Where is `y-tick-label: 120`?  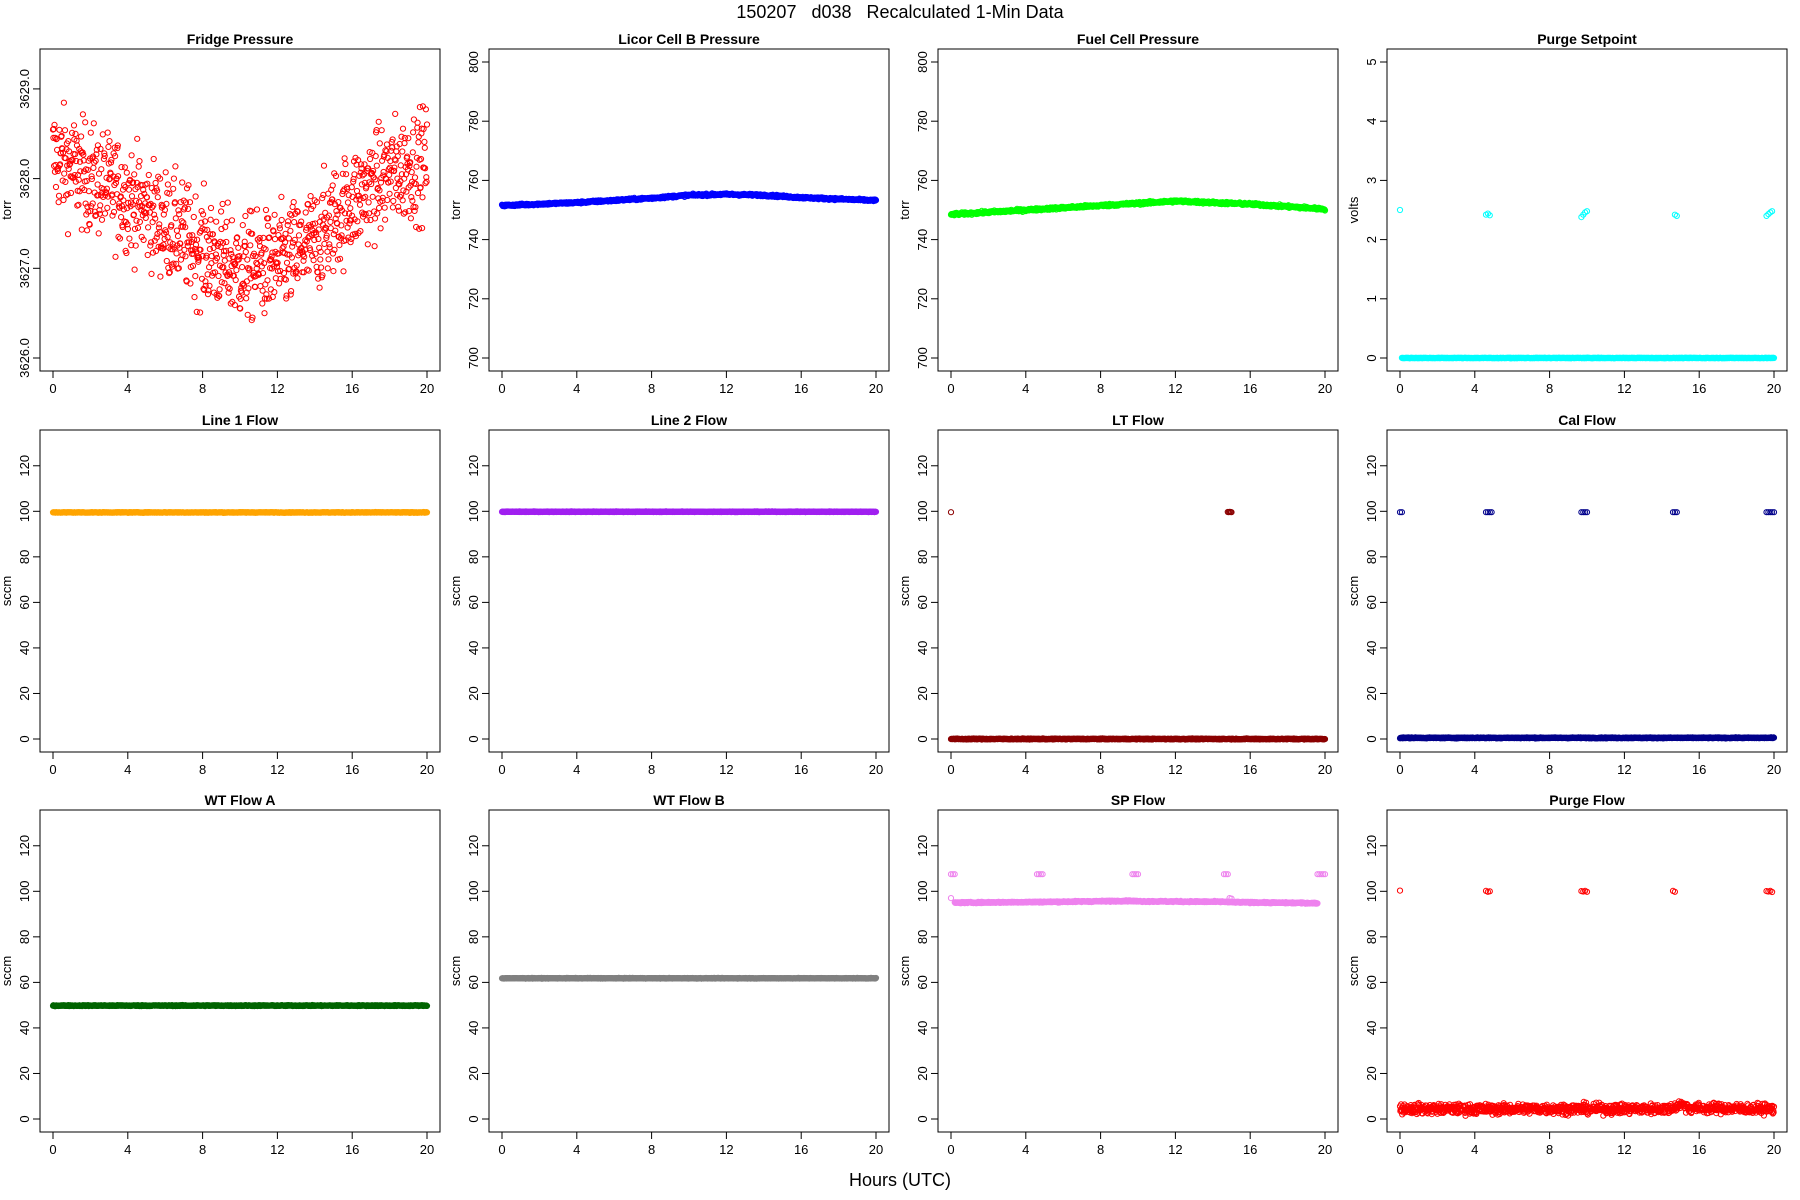
y-tick-label: 120 is located at coordinates (473, 466).